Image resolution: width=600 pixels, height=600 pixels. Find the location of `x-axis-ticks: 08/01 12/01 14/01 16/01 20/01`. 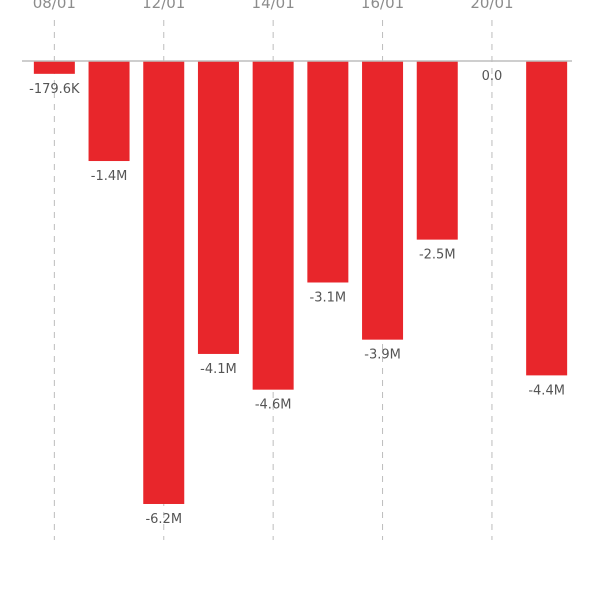

x-axis-ticks: 08/01 12/01 14/01 16/01 20/01 is located at coordinates (273, 6).